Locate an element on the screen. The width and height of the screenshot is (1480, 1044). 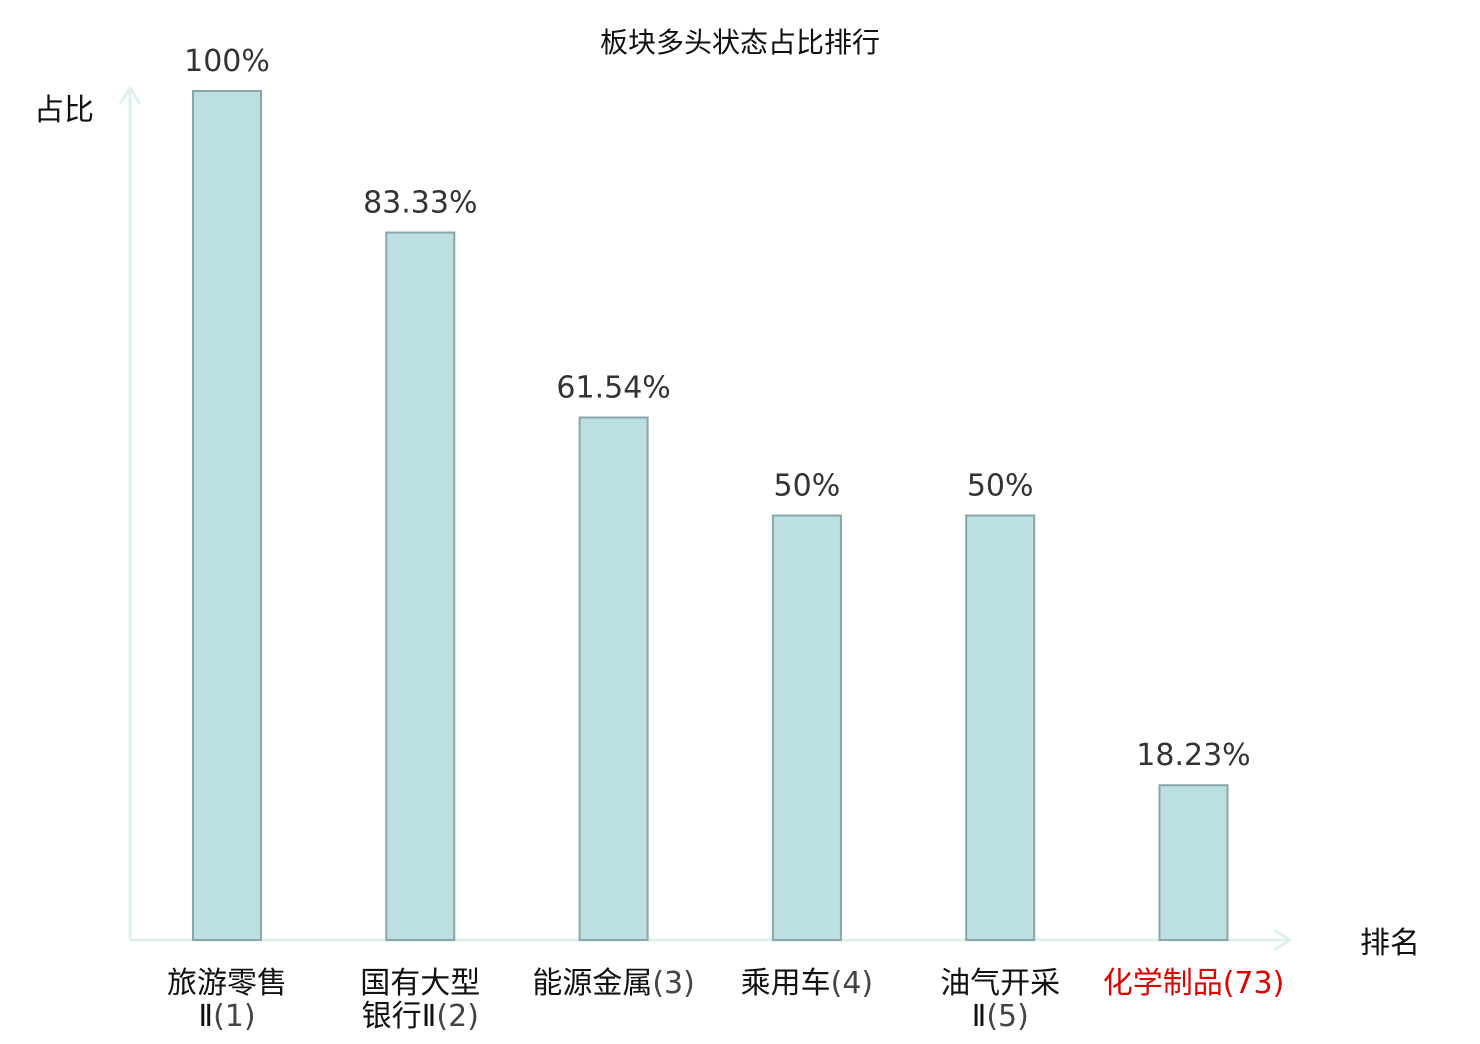
x-axis-arrow is located at coordinates (1283, 940).